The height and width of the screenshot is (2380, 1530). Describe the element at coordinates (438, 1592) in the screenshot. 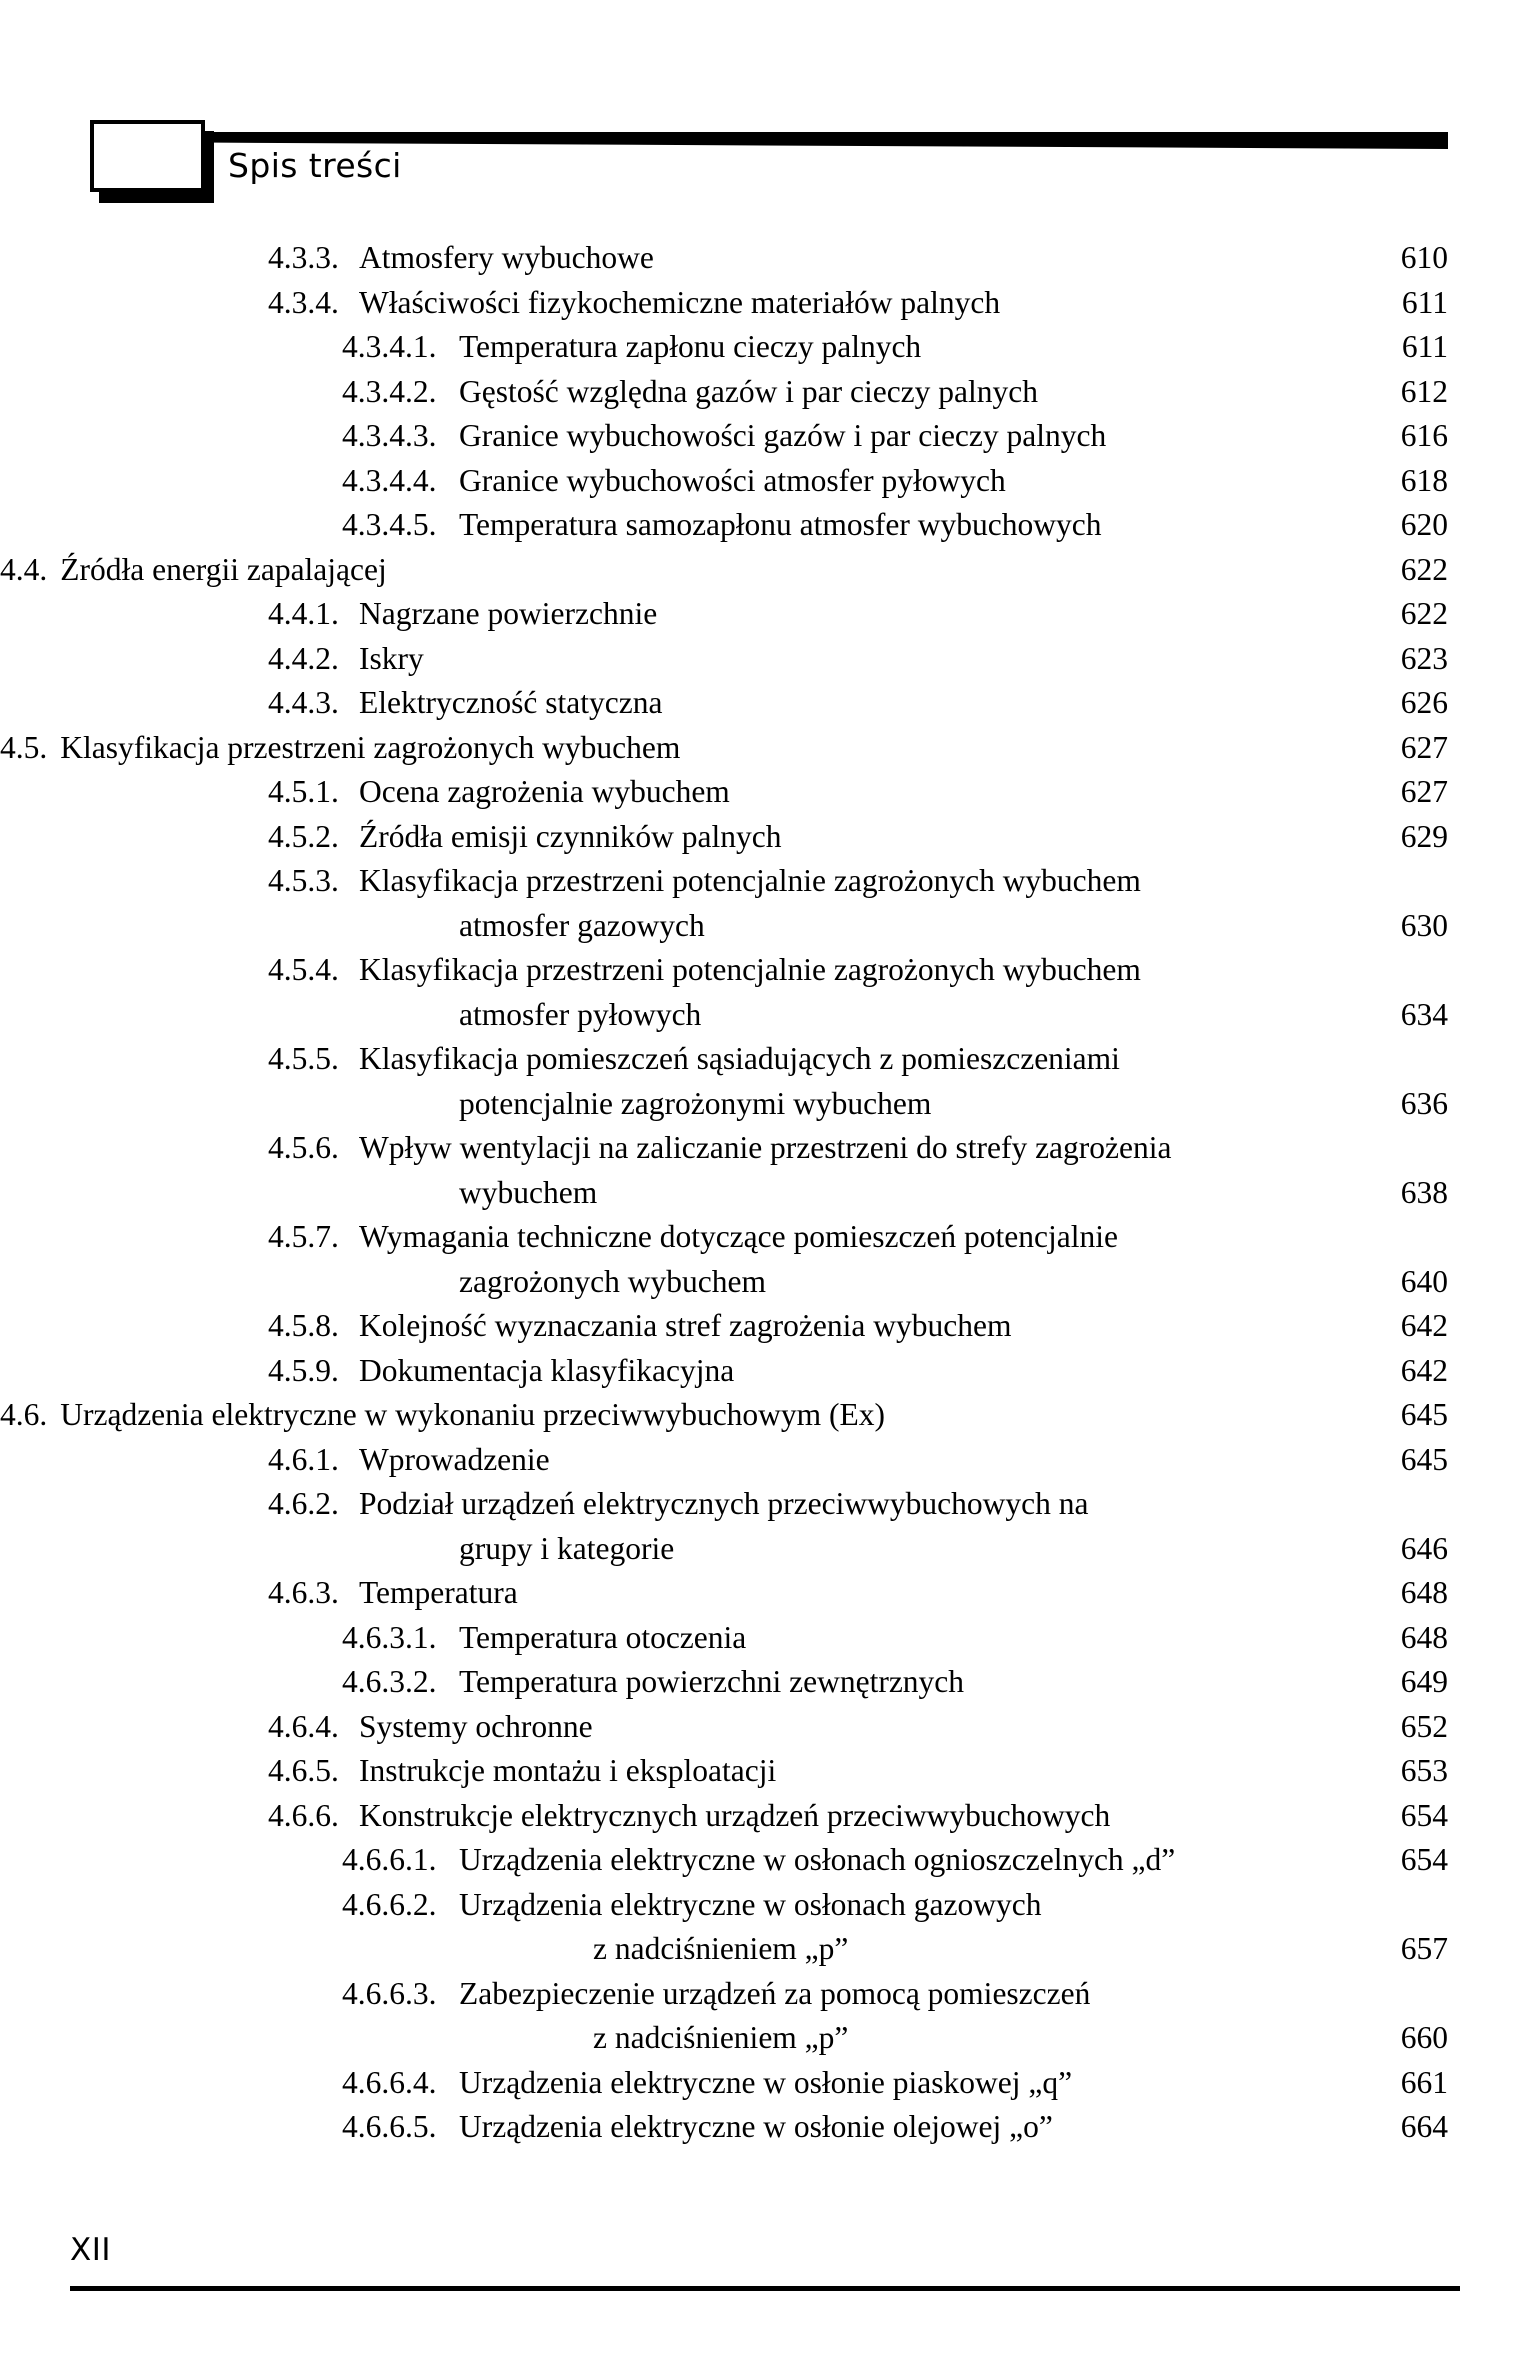

I see `toc-entry-title: Temperatura` at that location.